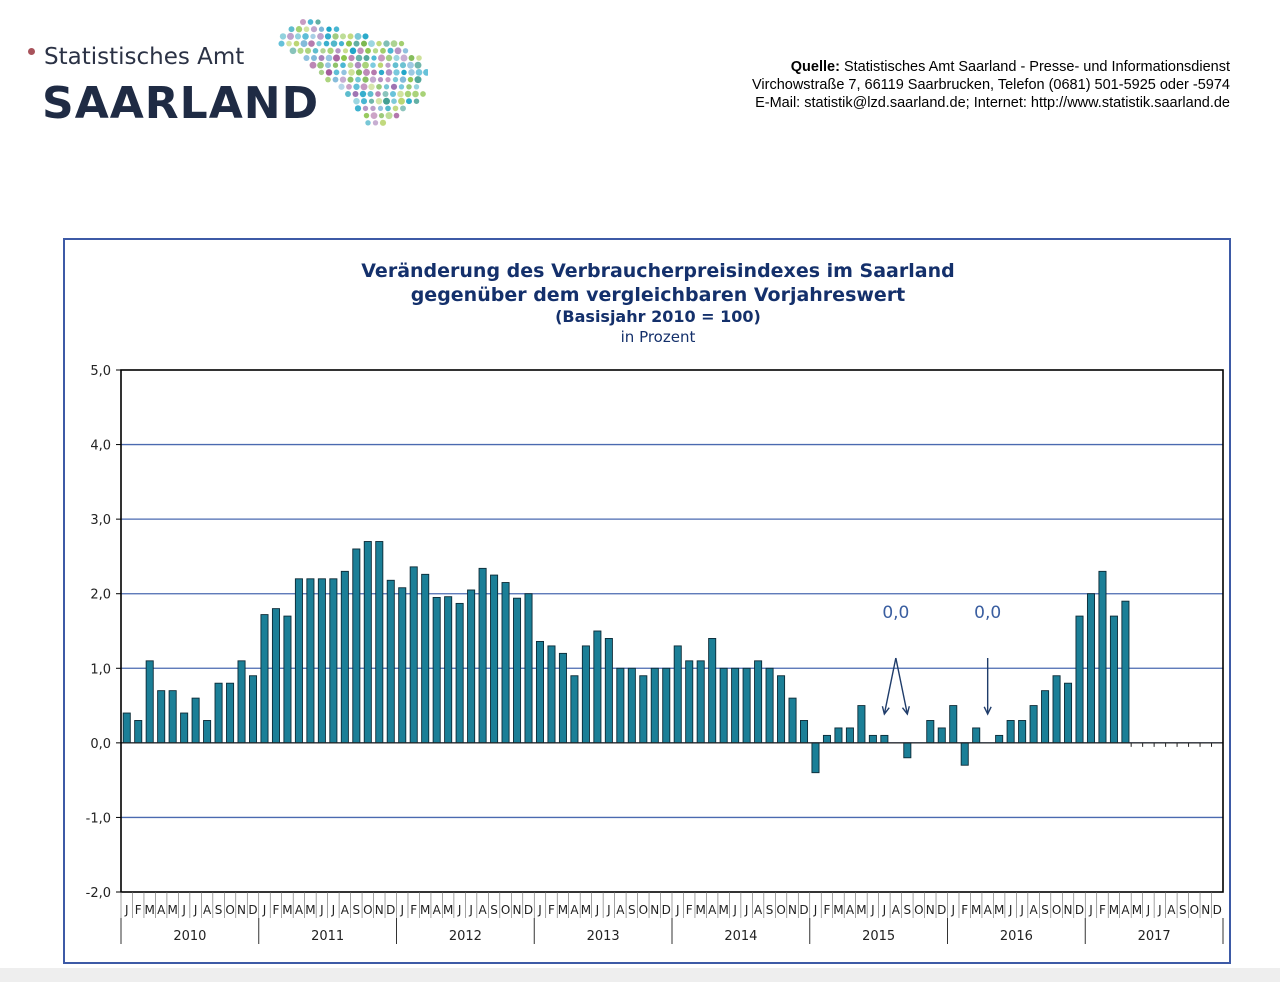 The height and width of the screenshot is (982, 1280). What do you see at coordinates (640, 975) in the screenshot?
I see `bottom-strip` at bounding box center [640, 975].